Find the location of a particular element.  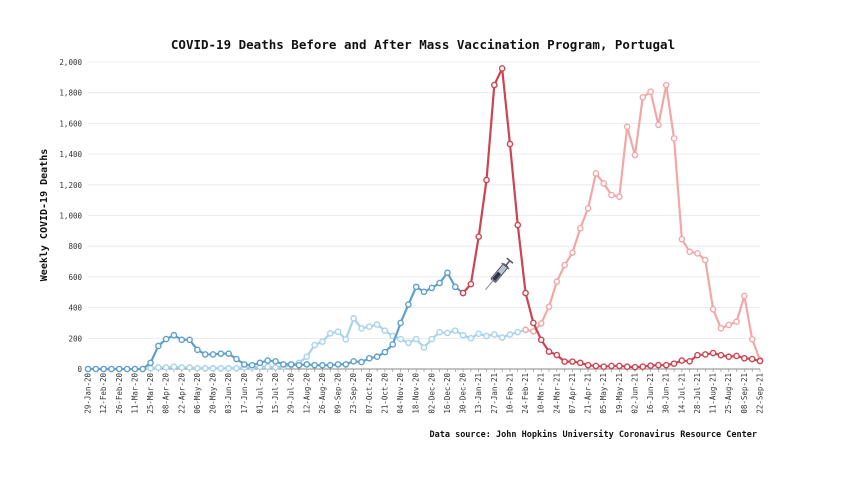

x-tick-label: 15-Jul-20 is located at coordinates (275, 393).